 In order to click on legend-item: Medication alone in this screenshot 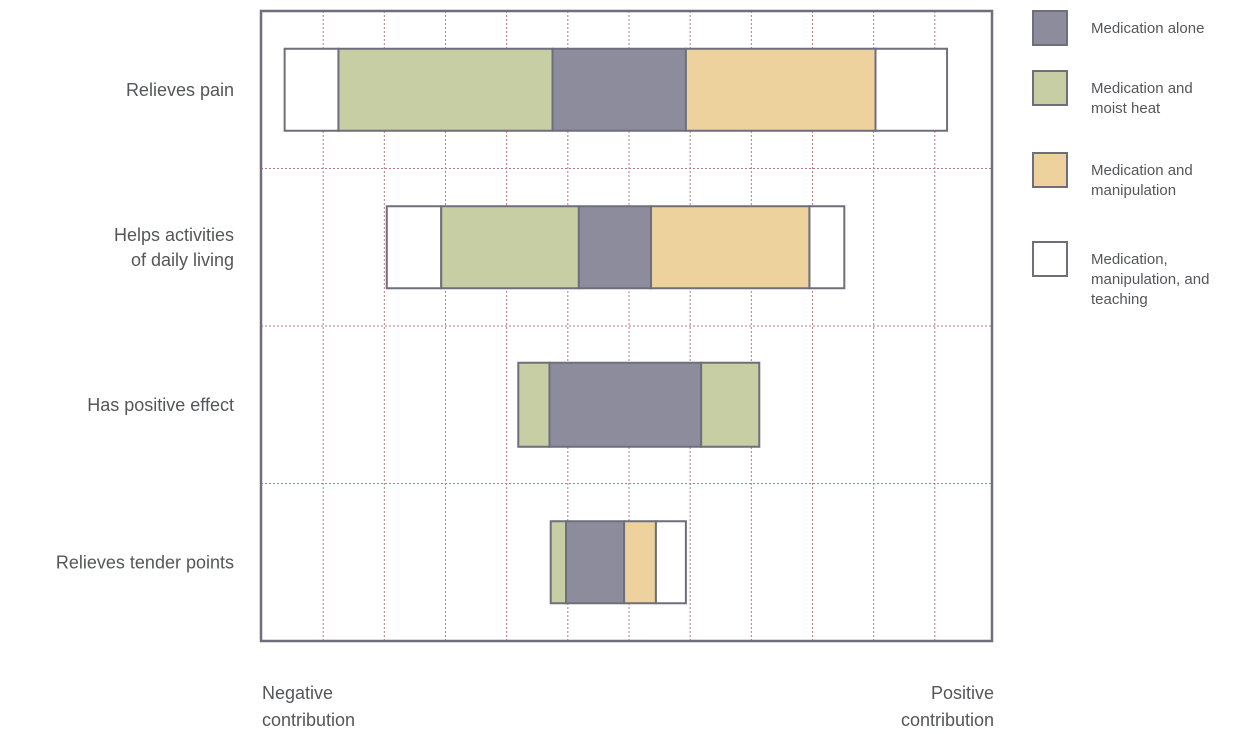, I will do `click(1118, 28)`.